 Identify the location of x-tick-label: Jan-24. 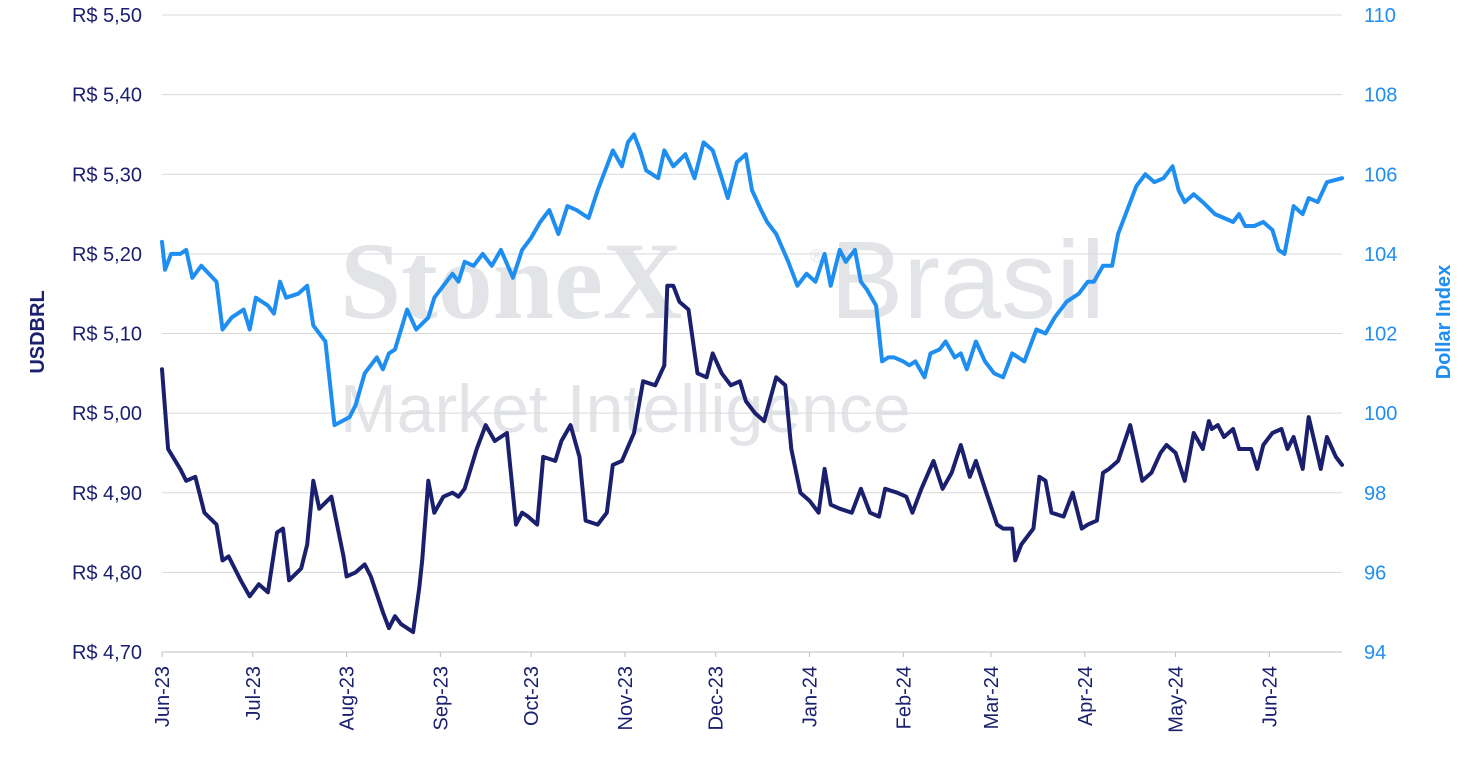
(810, 696).